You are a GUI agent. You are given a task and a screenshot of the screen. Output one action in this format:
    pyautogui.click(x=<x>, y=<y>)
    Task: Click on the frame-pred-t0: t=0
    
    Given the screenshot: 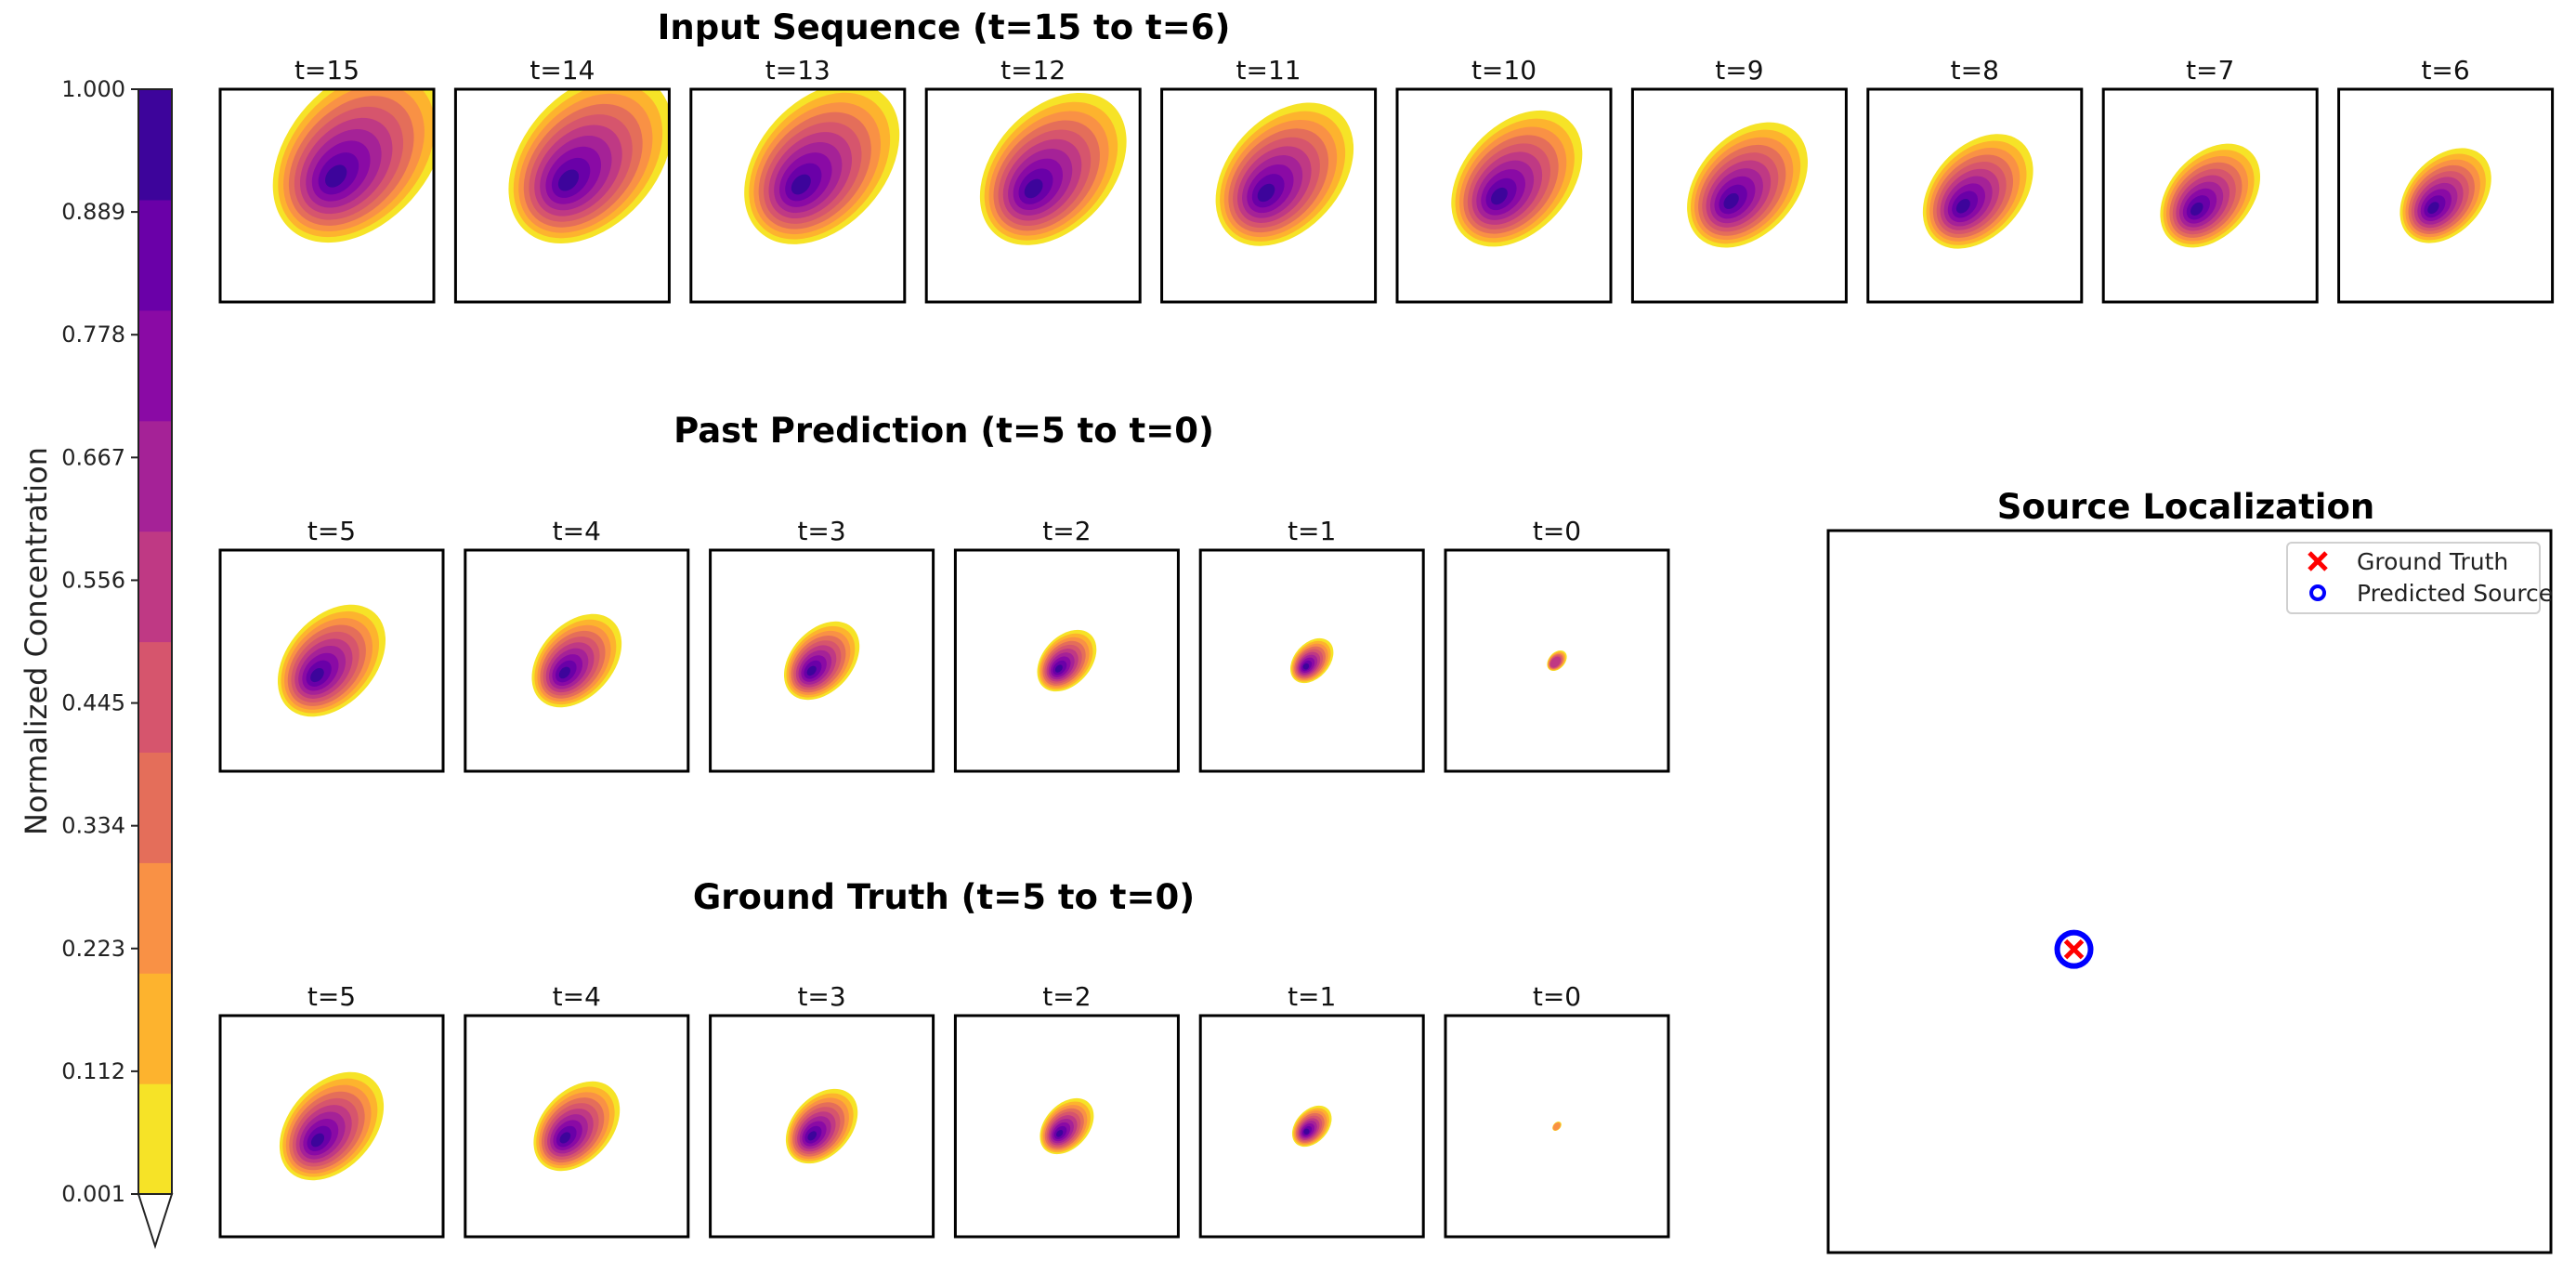 What is the action you would take?
    pyautogui.click(x=1557, y=644)
    